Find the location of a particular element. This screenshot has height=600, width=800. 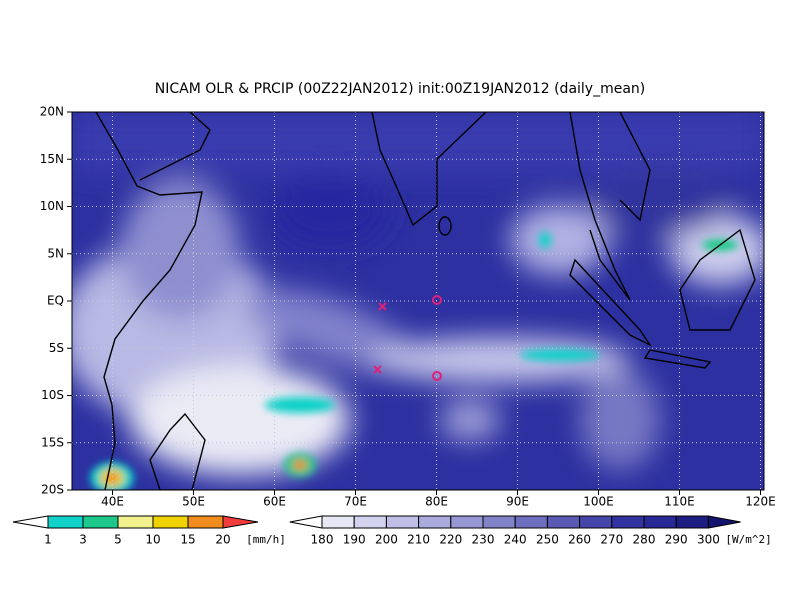

colorbar-label: 220 is located at coordinates (450, 540).